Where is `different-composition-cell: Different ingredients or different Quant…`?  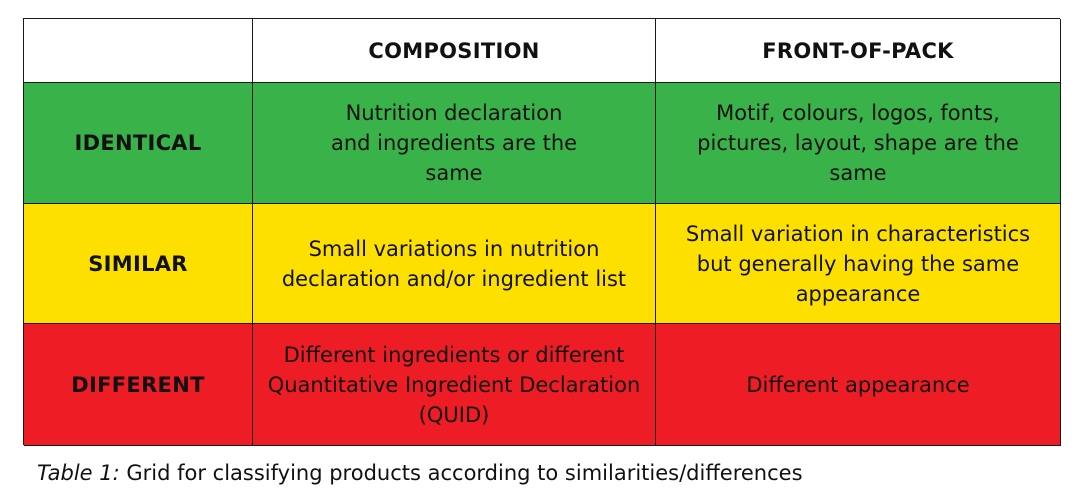 different-composition-cell: Different ingredients or different Quant… is located at coordinates (454, 385).